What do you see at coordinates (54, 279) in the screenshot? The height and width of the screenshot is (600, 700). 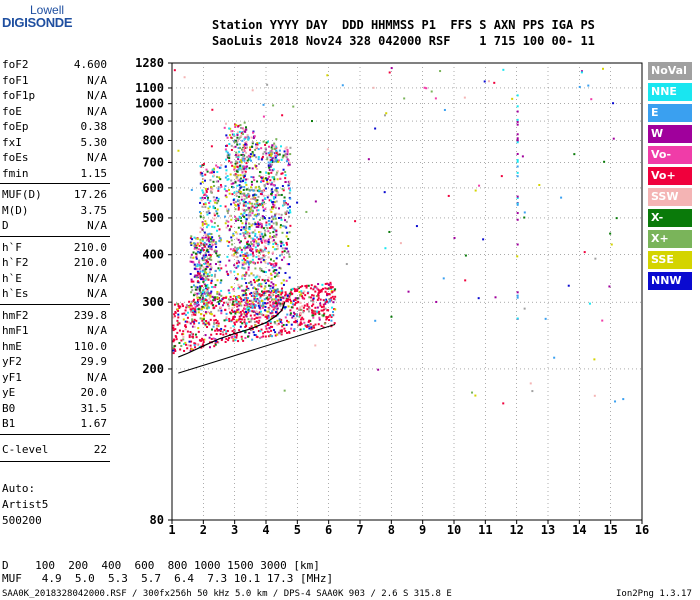 I see `param-he: h`E N/A` at bounding box center [54, 279].